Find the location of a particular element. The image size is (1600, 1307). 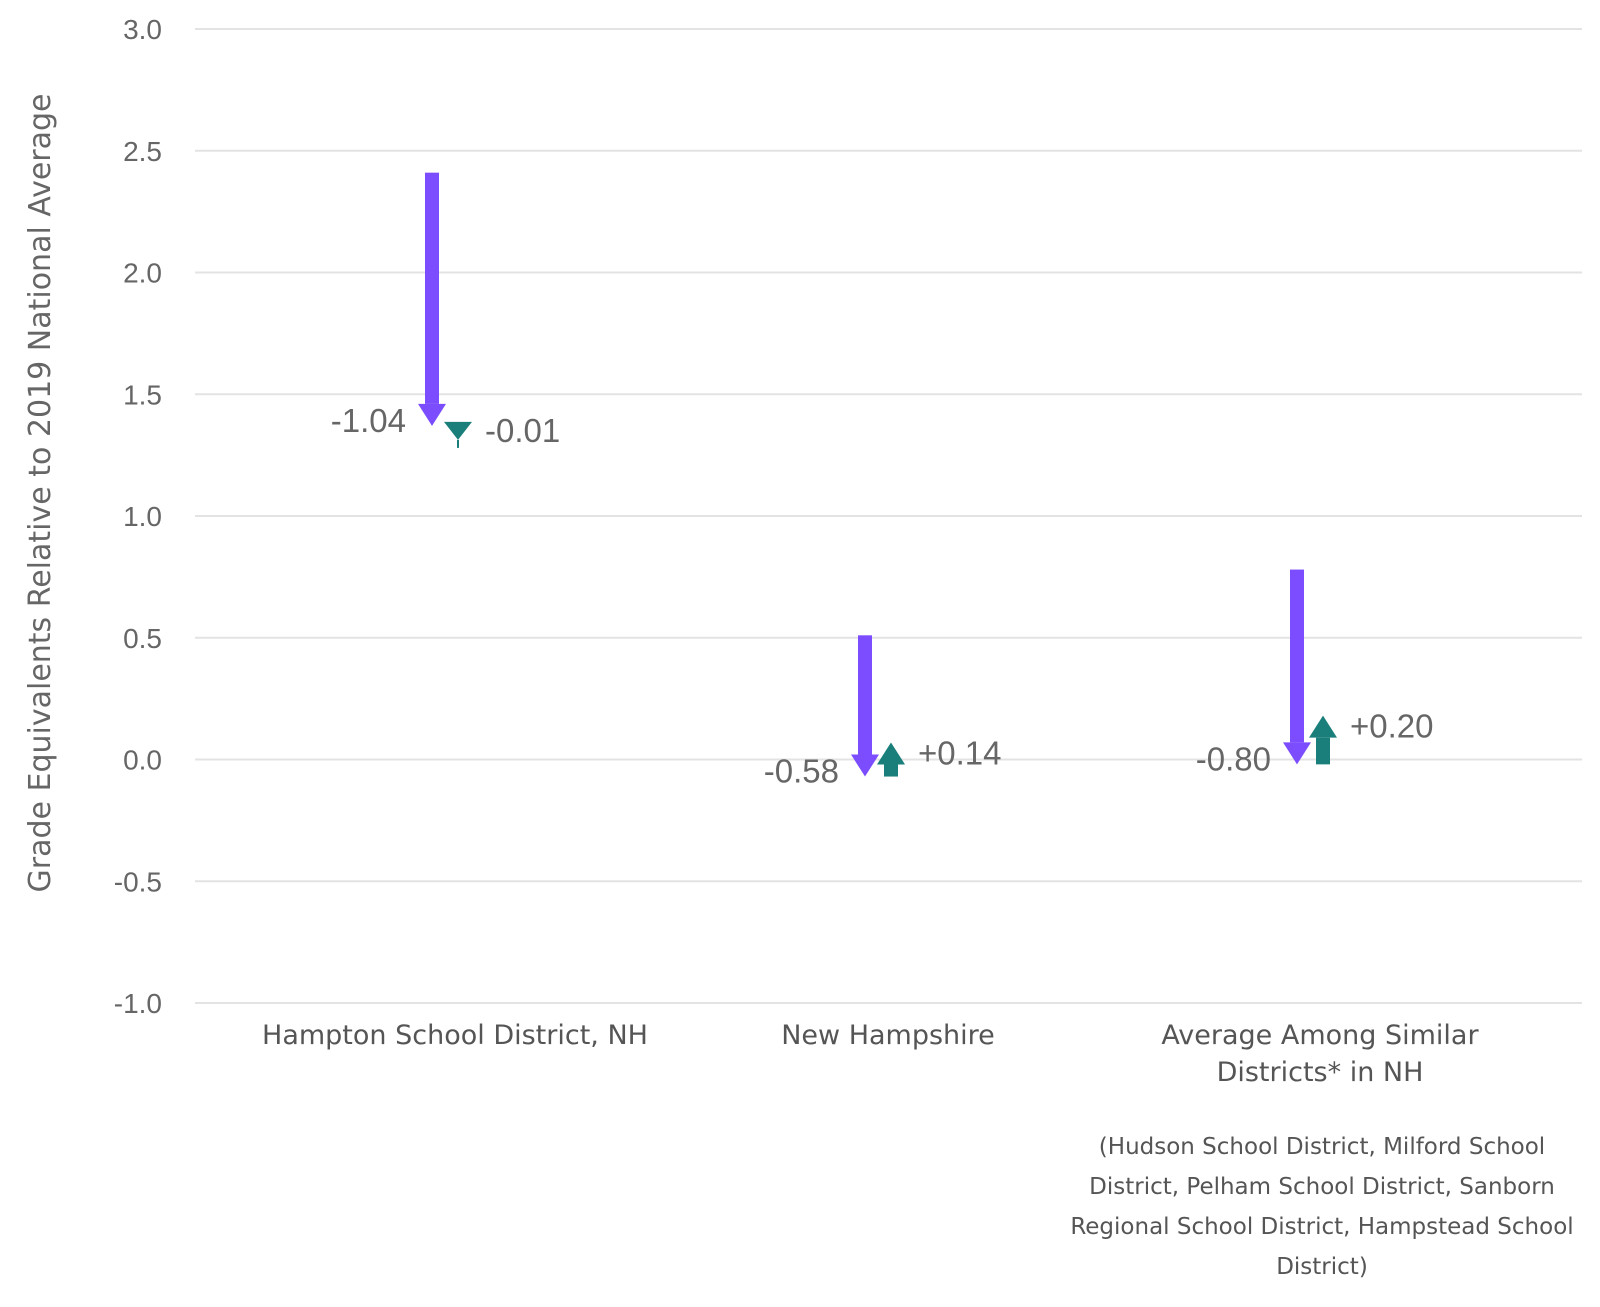

y-tick-label: -0.5 is located at coordinates (138, 881).